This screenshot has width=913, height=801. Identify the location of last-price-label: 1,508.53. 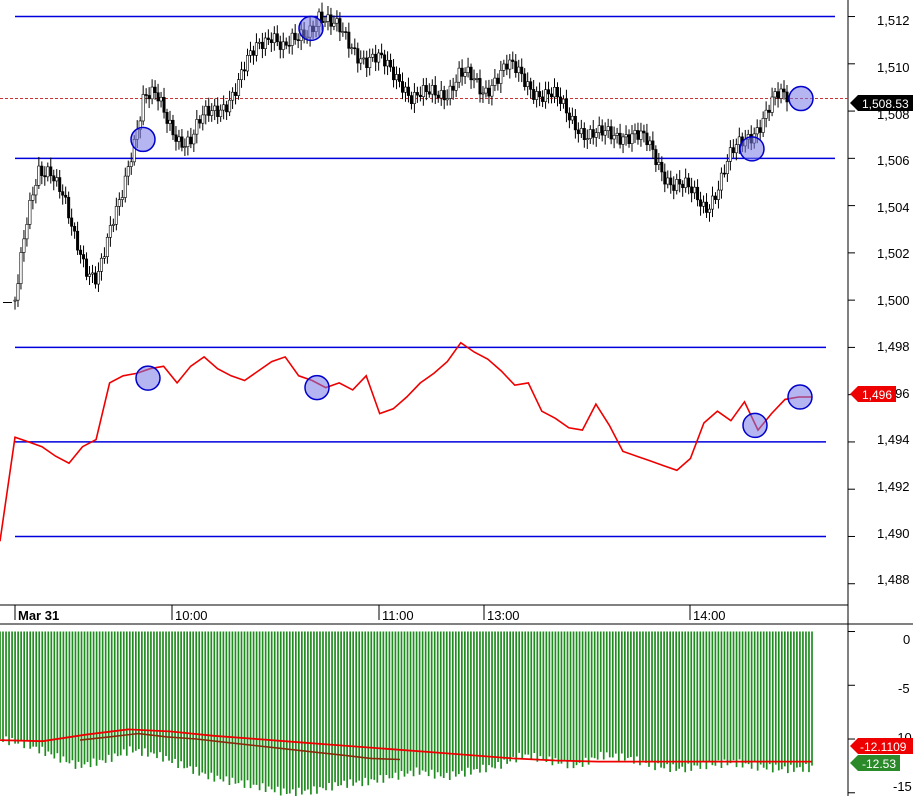
(885, 104).